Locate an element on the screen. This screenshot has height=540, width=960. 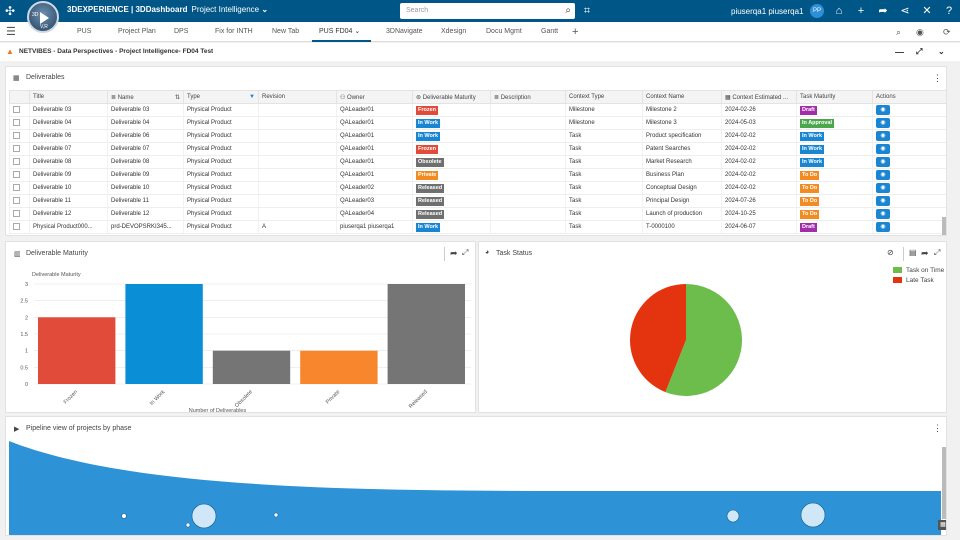
pie-slice-task-on-time is located at coordinates (703, 340).